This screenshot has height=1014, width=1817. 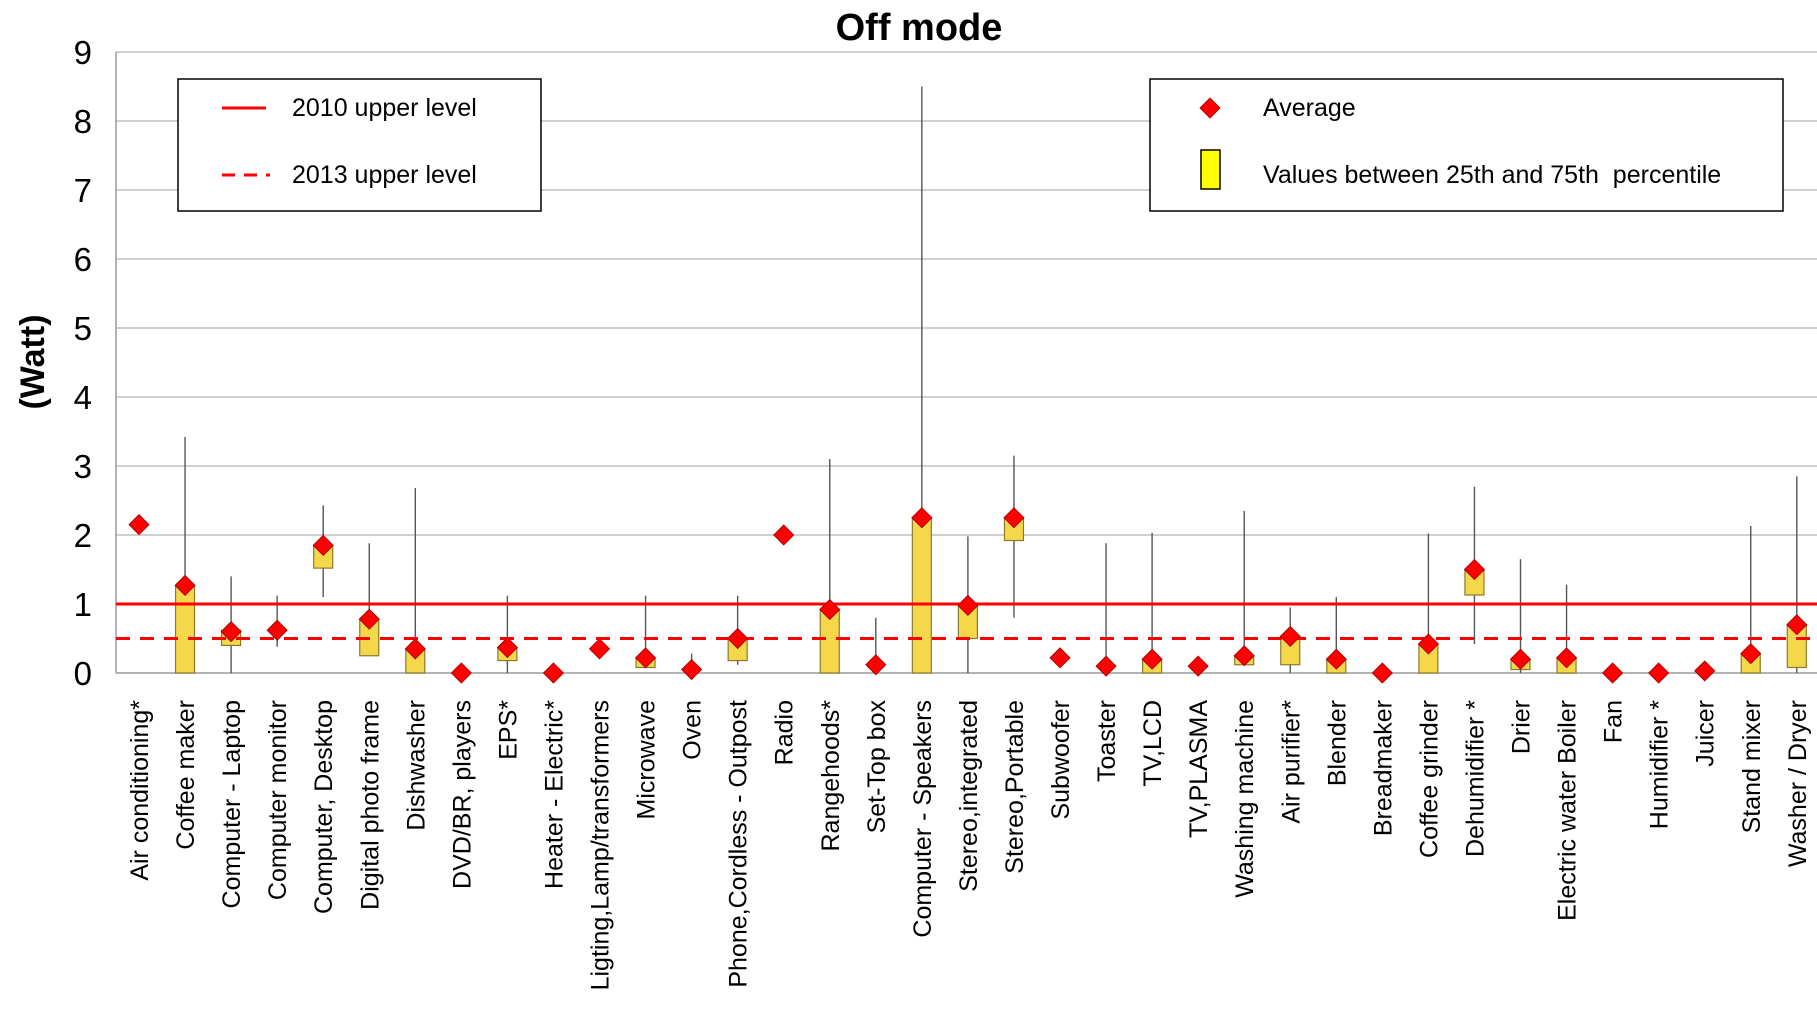 I want to click on average-marker-computer-desktop, so click(x=323, y=545).